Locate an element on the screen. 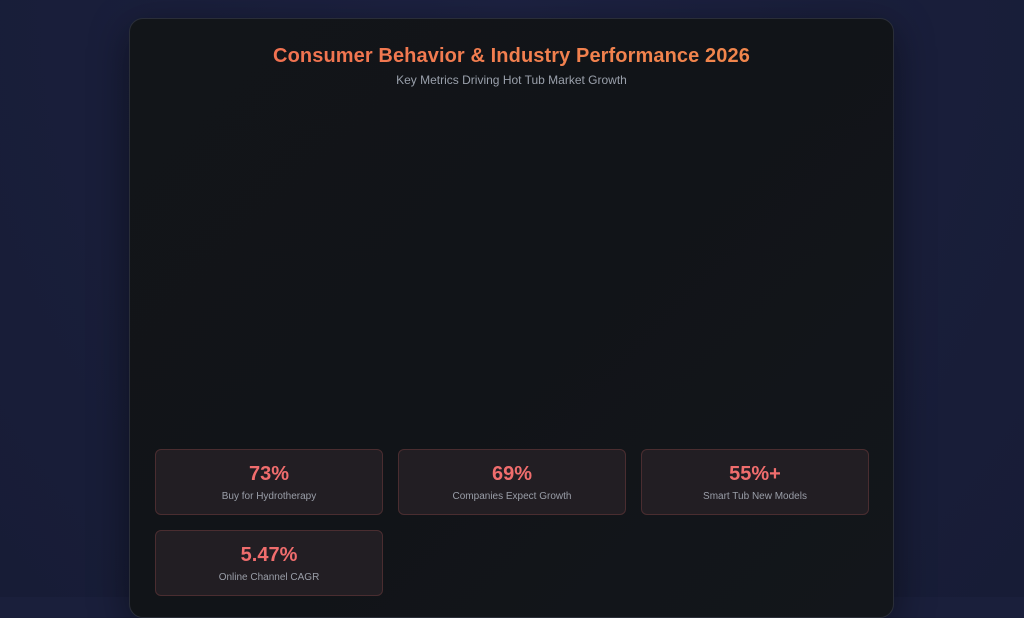 This screenshot has height=618, width=1024. stat-card-smart-tub: 55%+ Smart Tub New Models is located at coordinates (755, 482).